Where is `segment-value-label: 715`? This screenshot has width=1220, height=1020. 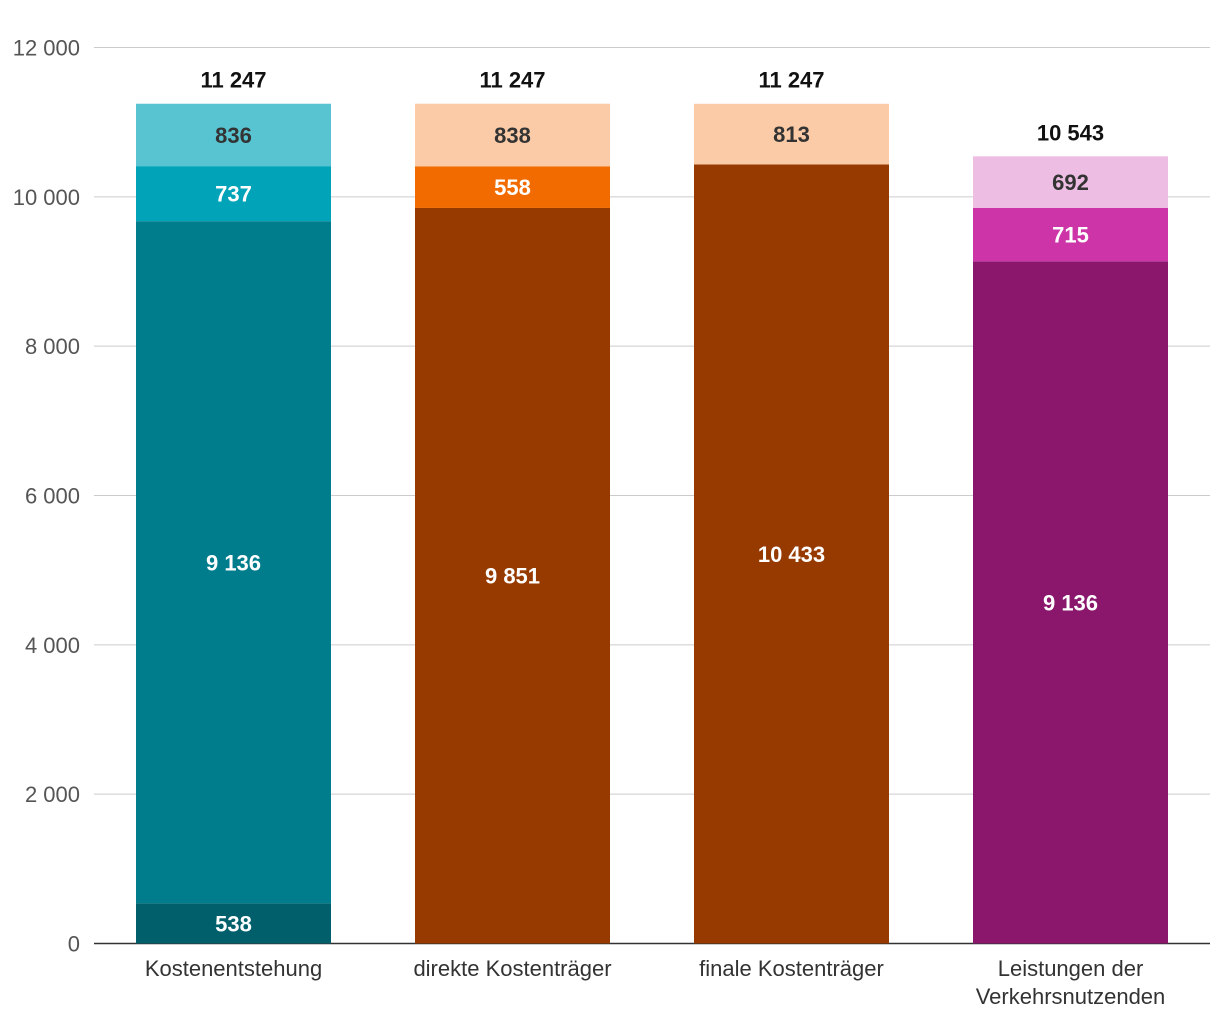 segment-value-label: 715 is located at coordinates (1070, 235).